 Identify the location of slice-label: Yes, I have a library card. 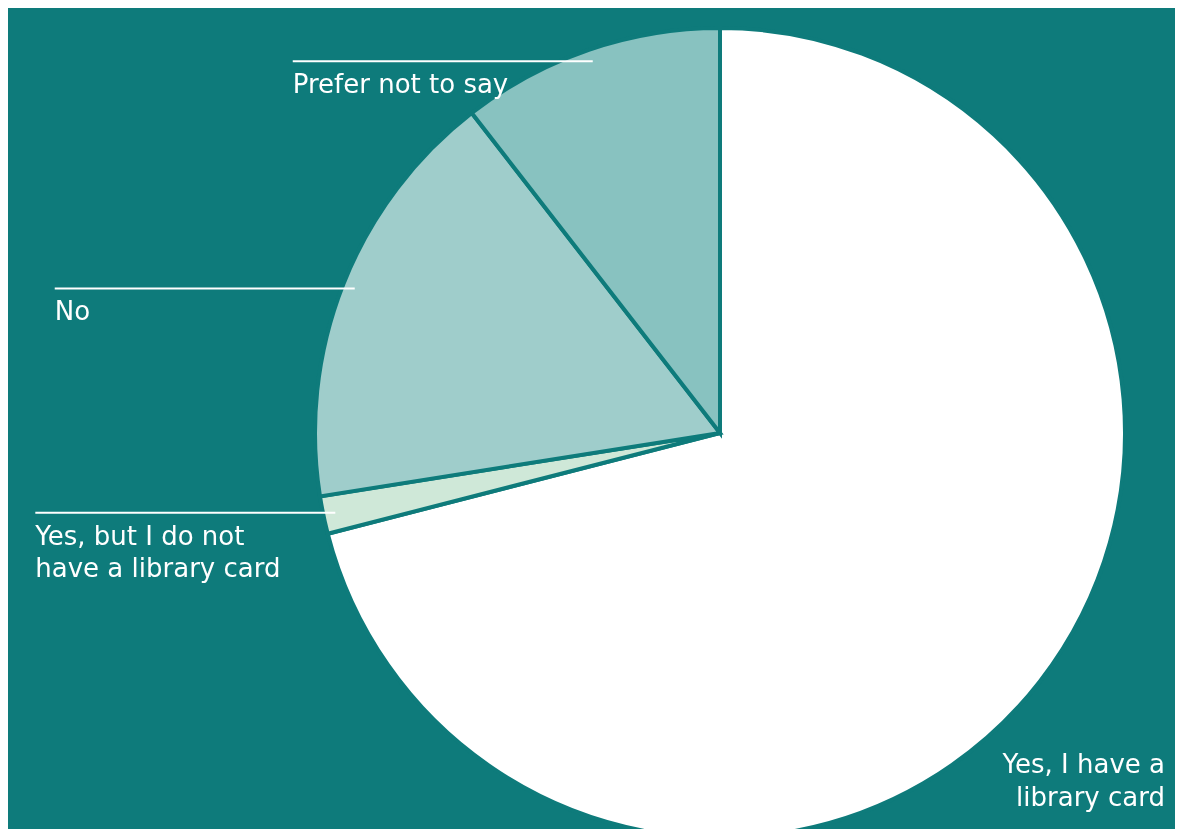
(1083, 780).